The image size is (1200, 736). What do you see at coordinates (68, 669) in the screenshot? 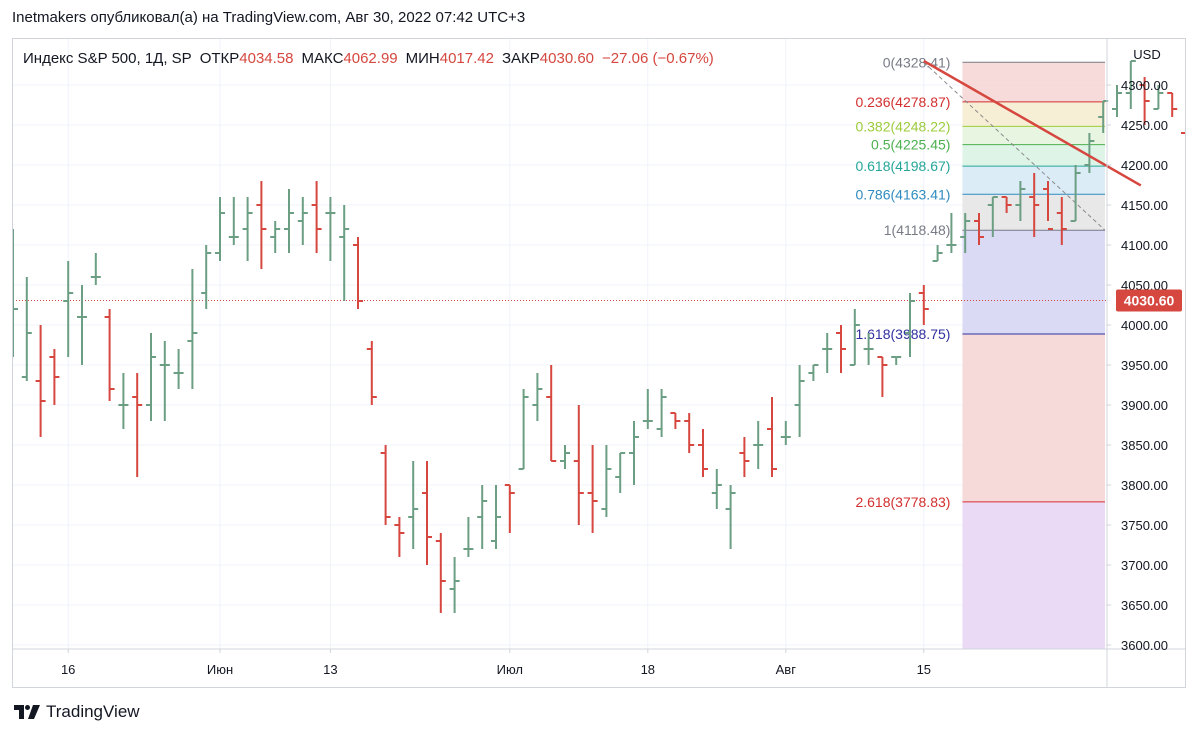
I see `x-tick-label: 16` at bounding box center [68, 669].